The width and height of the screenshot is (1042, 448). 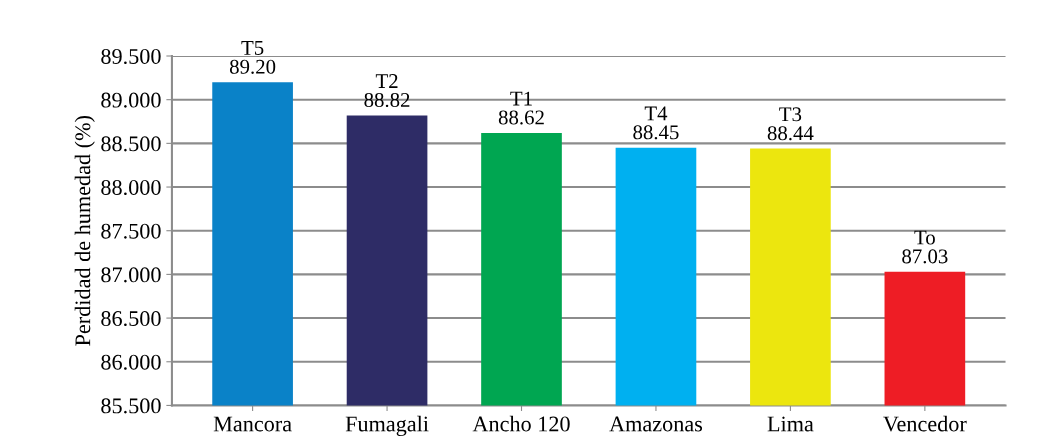 What do you see at coordinates (790, 424) in the screenshot?
I see `x-tick-label: Lima` at bounding box center [790, 424].